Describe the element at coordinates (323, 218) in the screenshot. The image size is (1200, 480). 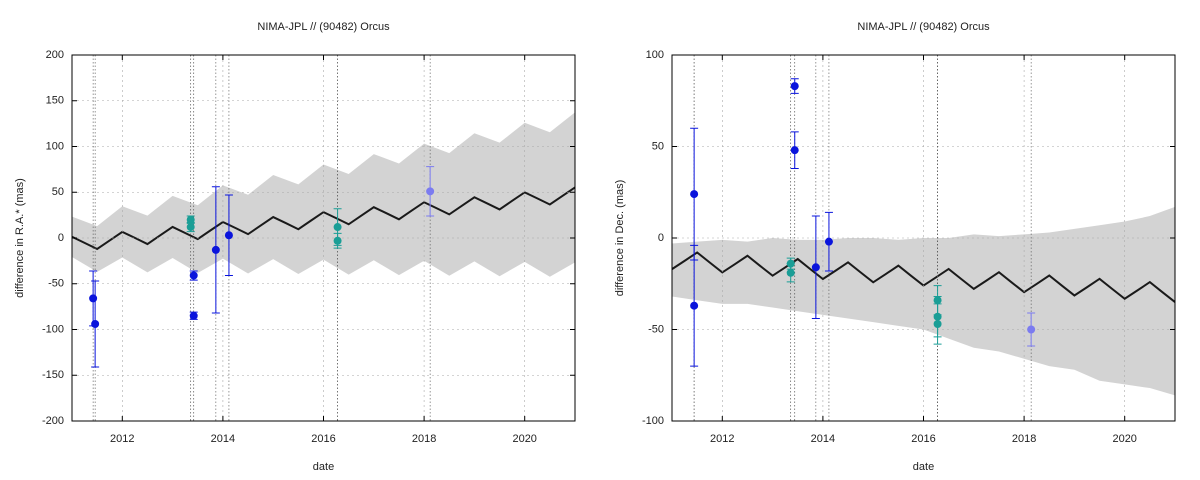
I see `model-line` at that location.